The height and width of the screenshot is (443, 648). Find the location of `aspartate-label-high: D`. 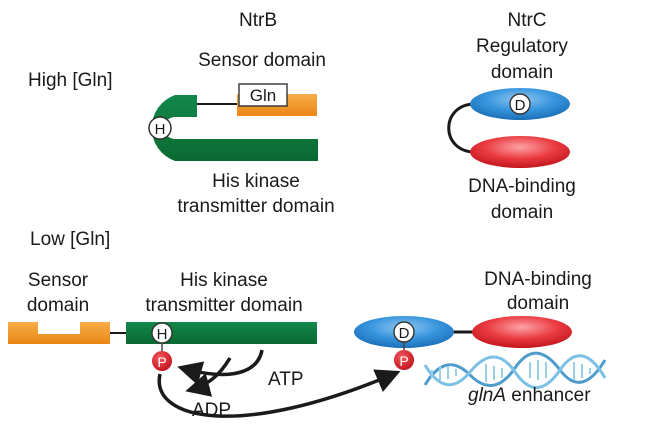

aspartate-label-high: D is located at coordinates (520, 105).